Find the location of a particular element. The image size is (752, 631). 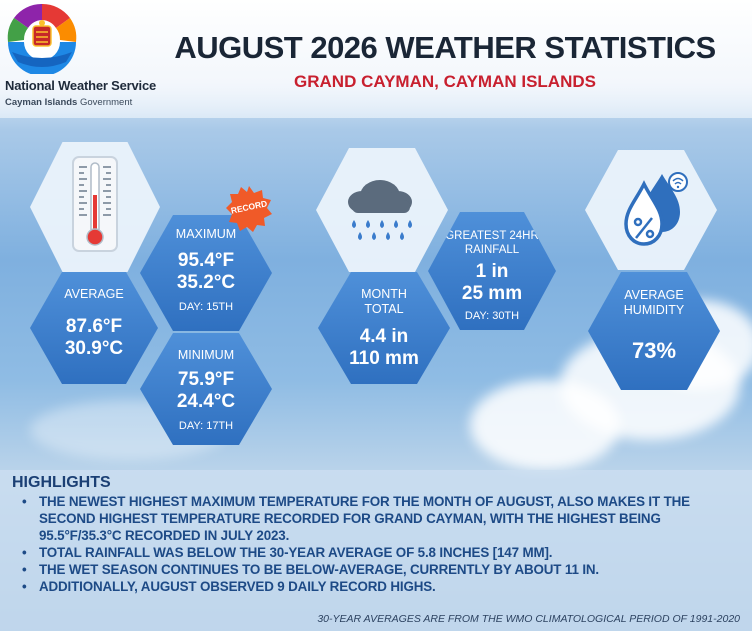

org-name: National Weather Service is located at coordinates (81, 85).